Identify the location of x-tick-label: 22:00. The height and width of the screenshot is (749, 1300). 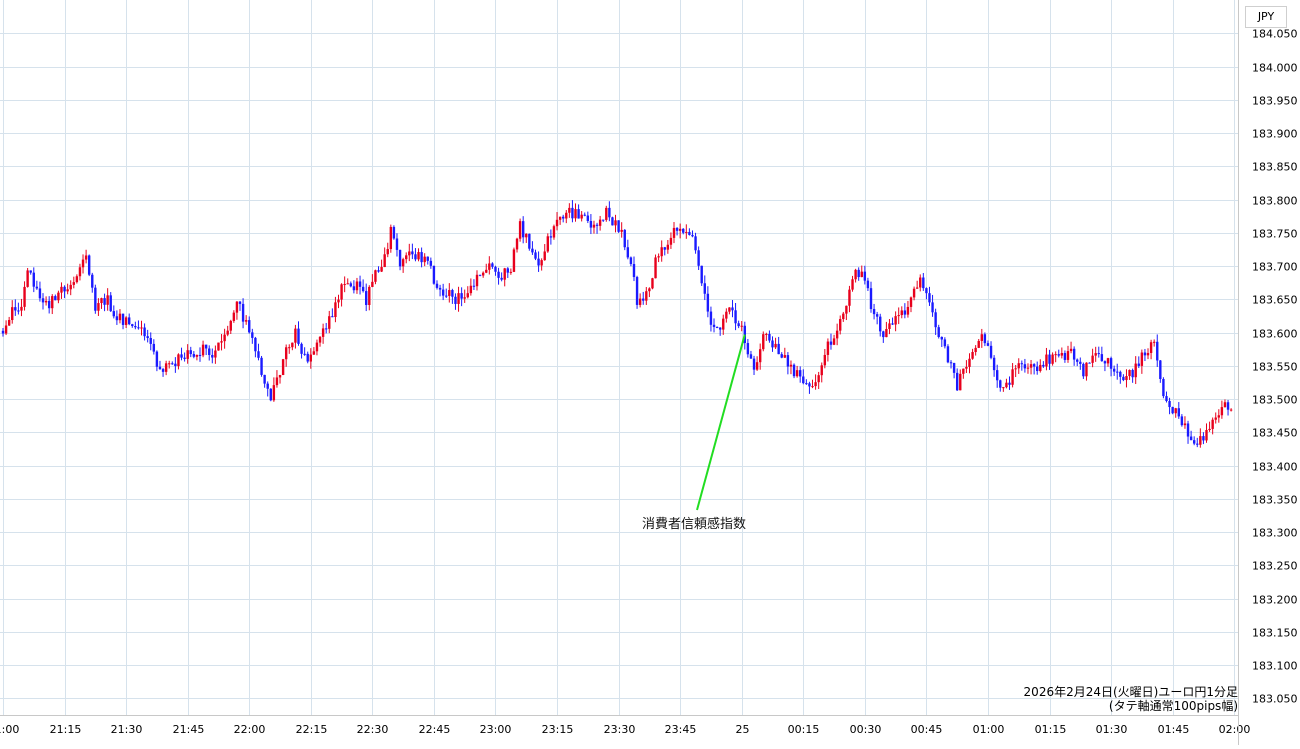
(250, 729).